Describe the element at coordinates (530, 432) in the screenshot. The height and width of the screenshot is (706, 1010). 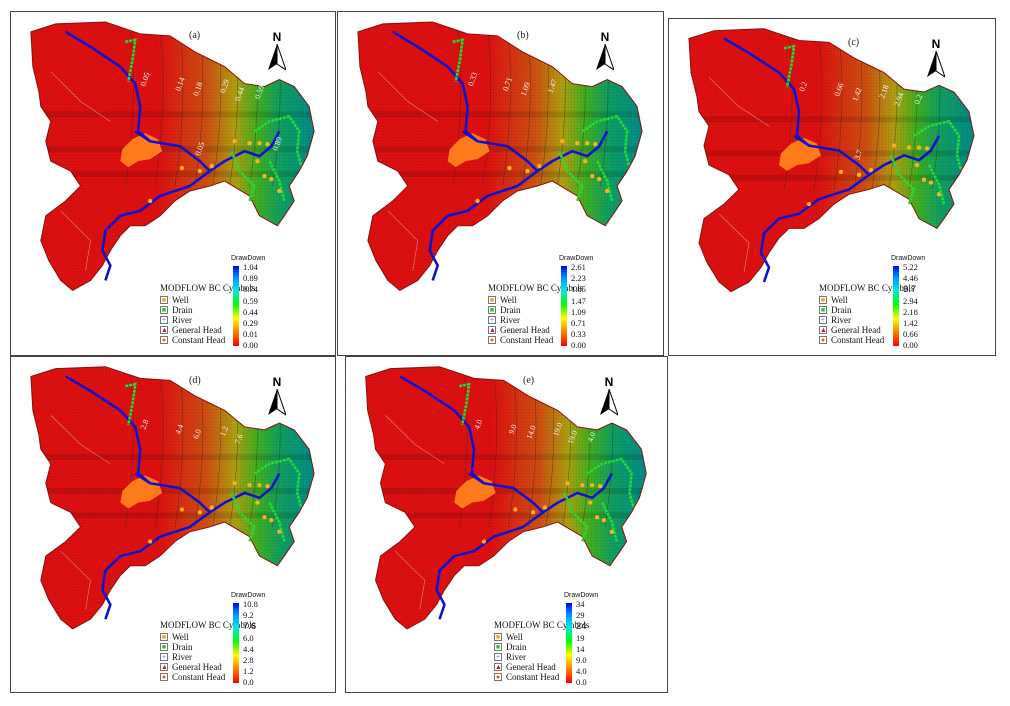
I see `contour-label: 14.0` at that location.